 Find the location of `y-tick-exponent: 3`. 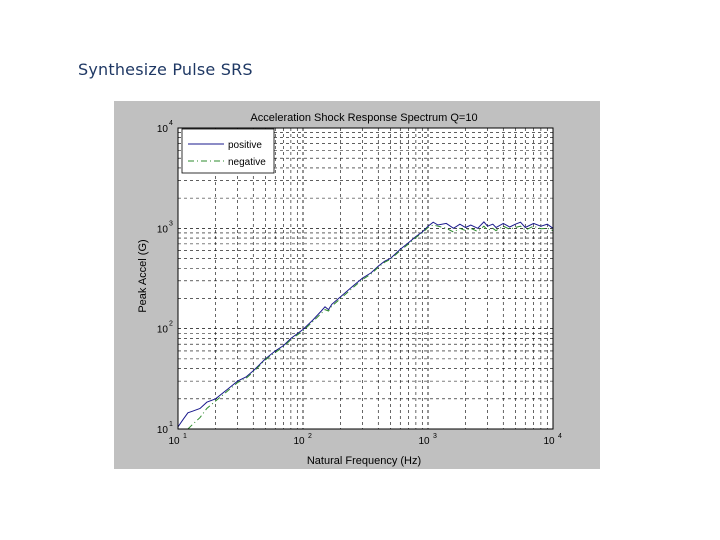

y-tick-exponent: 3 is located at coordinates (171, 223).